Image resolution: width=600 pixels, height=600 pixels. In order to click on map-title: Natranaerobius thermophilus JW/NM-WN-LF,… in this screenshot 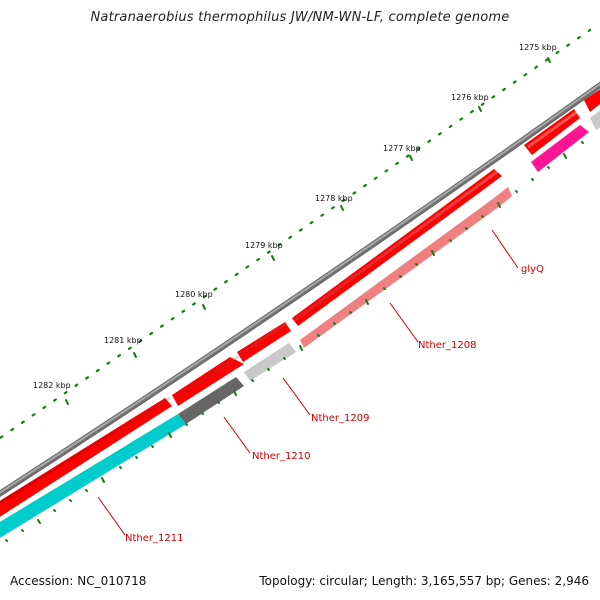, I will do `click(300, 17)`.